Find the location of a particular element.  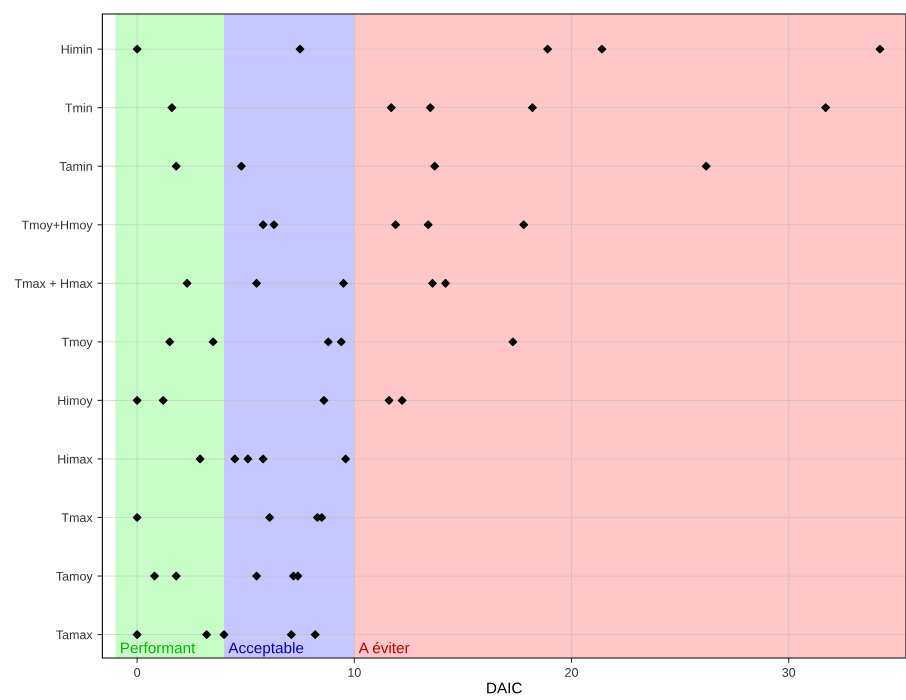

x-tick-label: 30 is located at coordinates (789, 672).